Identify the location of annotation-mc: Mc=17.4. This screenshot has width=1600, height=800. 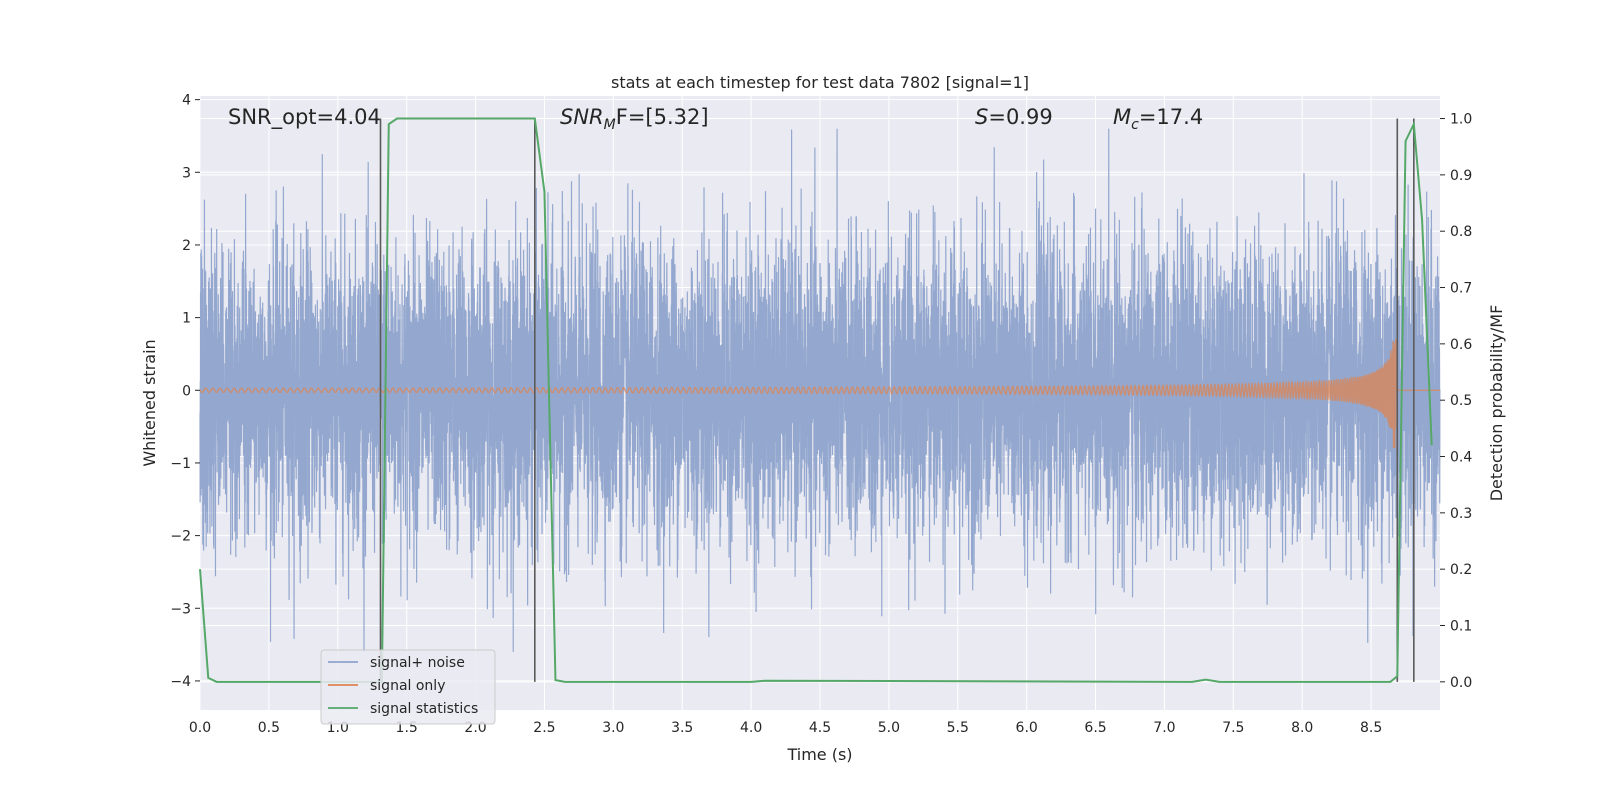
(1158, 119).